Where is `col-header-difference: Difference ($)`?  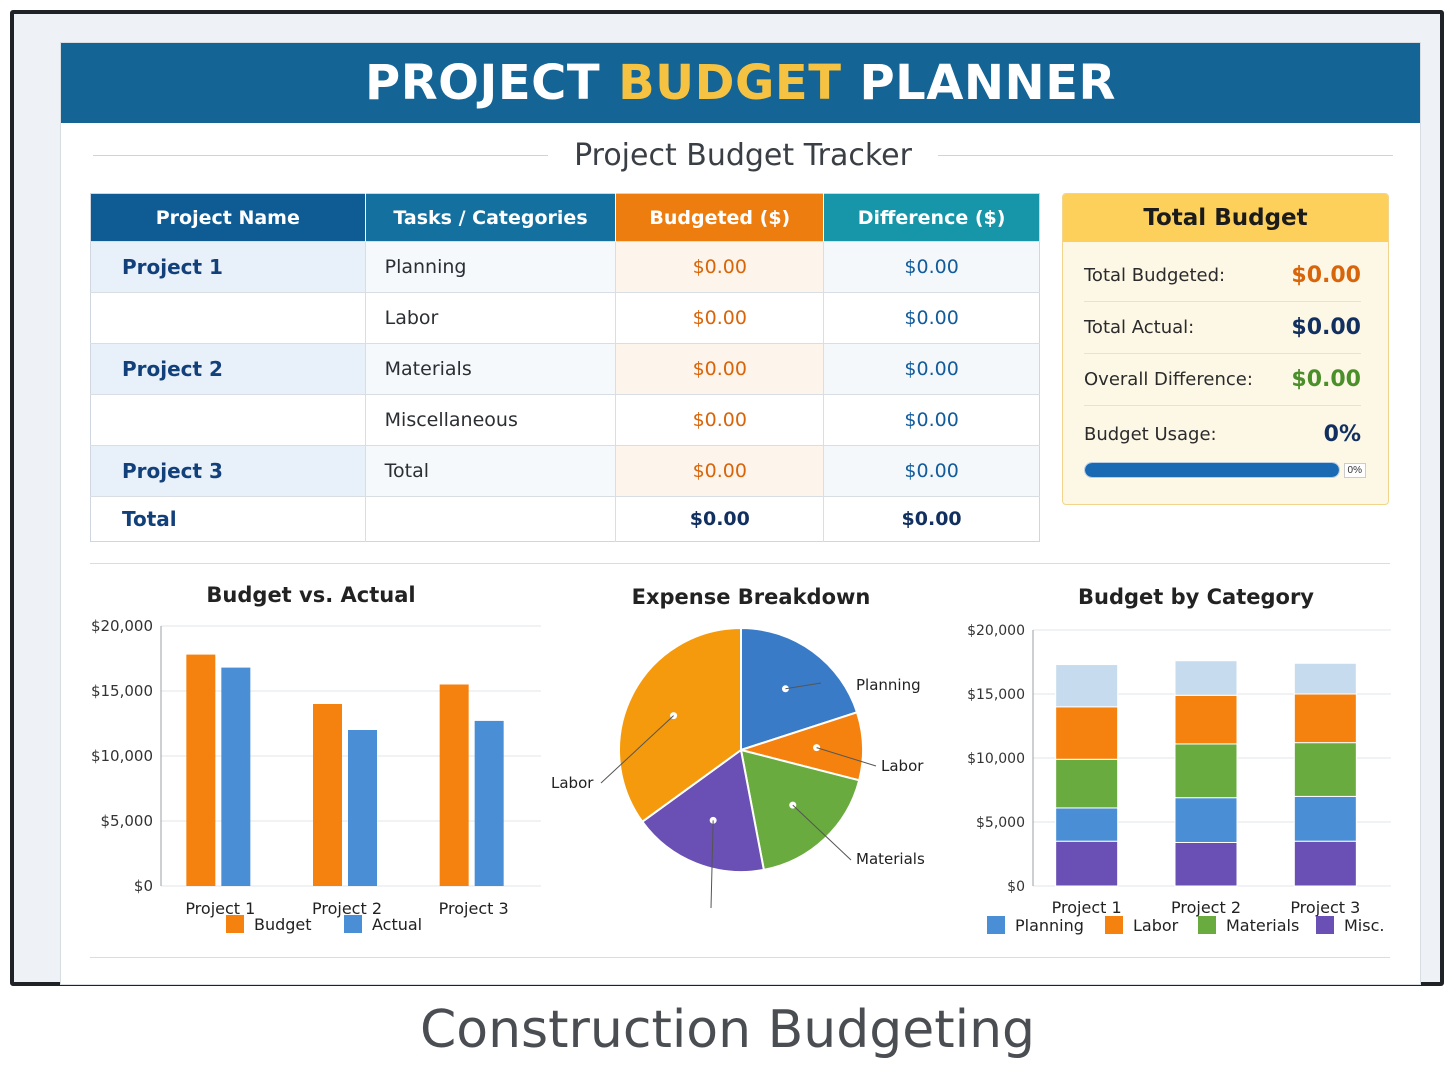
col-header-difference: Difference ($) is located at coordinates (931, 217).